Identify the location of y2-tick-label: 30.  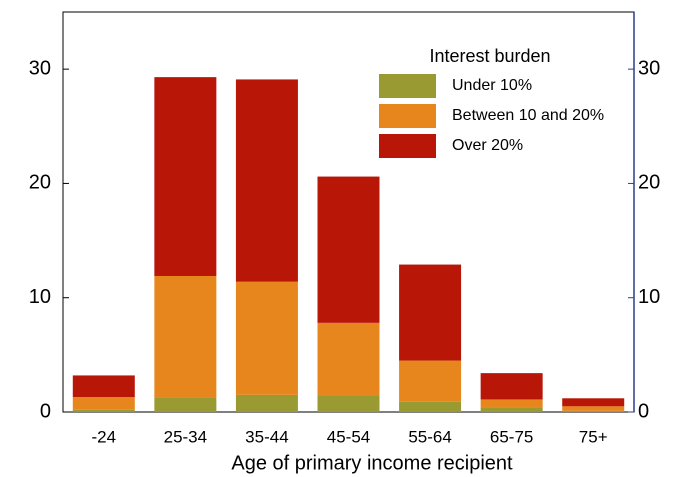
(649, 68).